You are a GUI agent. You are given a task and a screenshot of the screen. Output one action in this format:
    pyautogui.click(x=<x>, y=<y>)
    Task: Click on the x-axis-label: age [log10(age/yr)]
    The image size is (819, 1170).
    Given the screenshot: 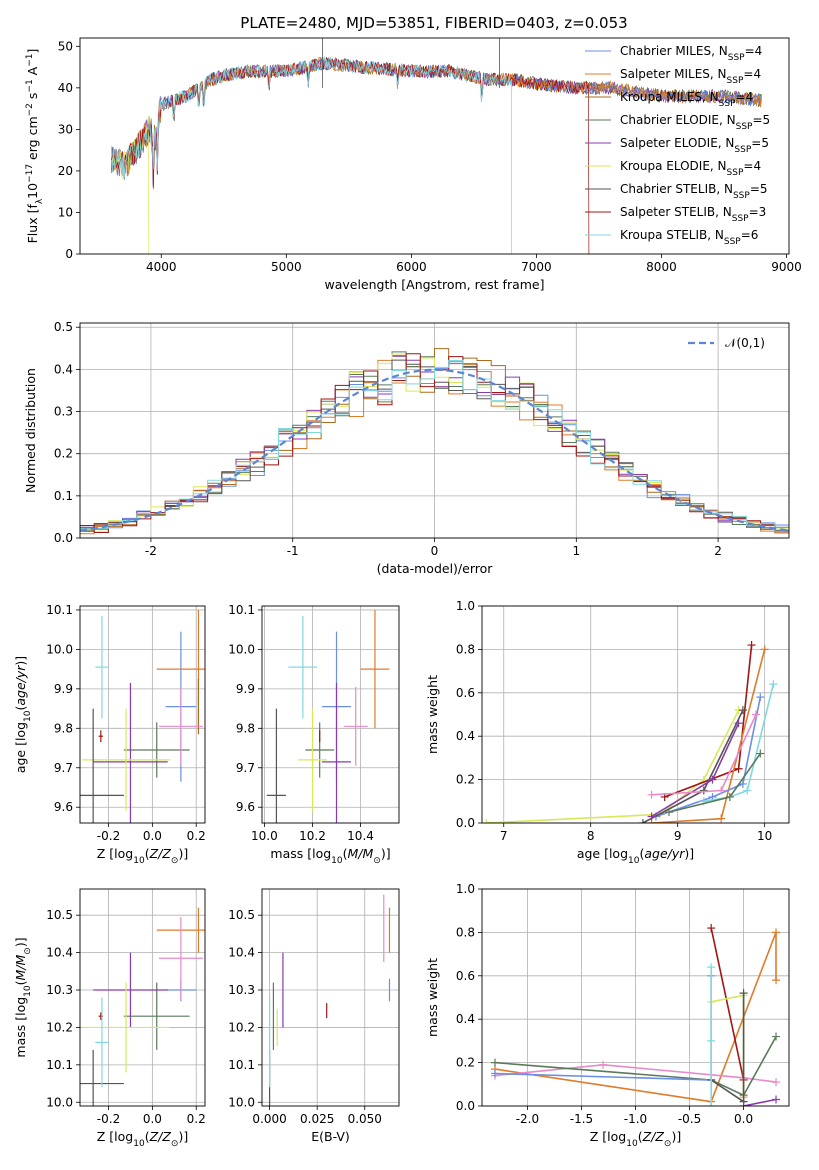 What is the action you would take?
    pyautogui.click(x=635, y=856)
    